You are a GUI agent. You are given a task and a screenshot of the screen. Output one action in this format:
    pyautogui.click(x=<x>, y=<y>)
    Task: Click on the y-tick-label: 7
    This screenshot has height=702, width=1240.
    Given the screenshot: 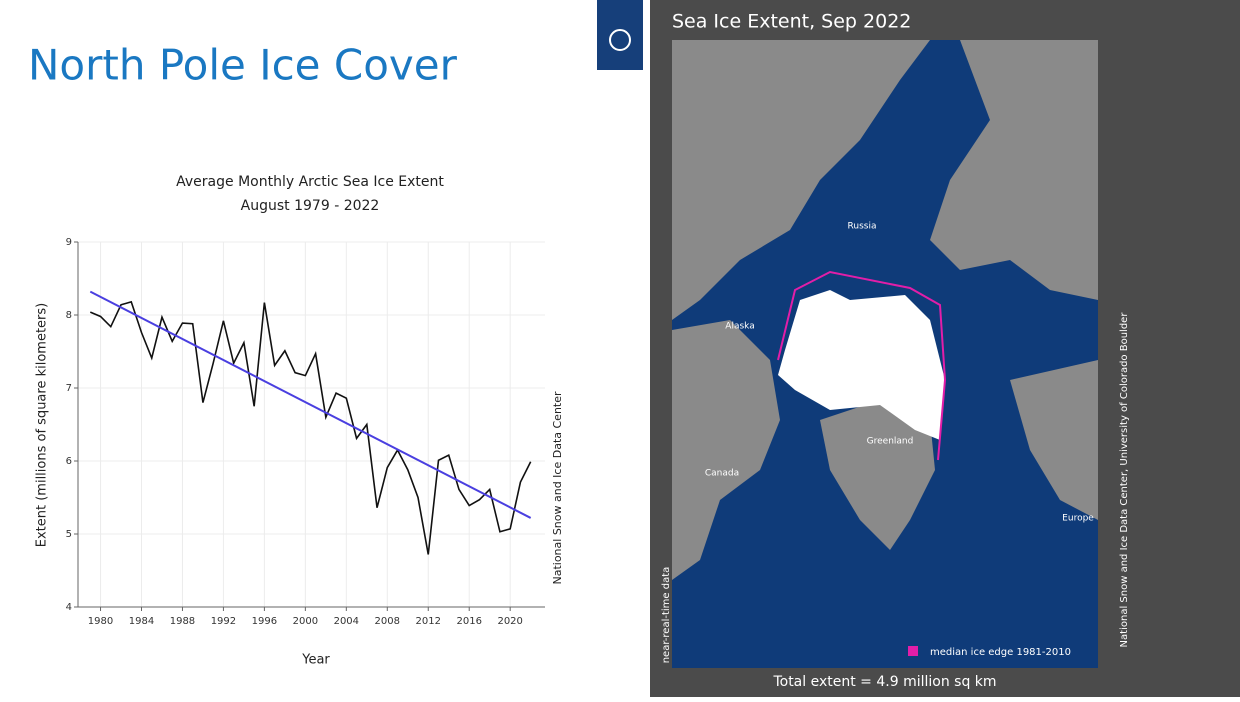 What is the action you would take?
    pyautogui.click(x=69, y=388)
    